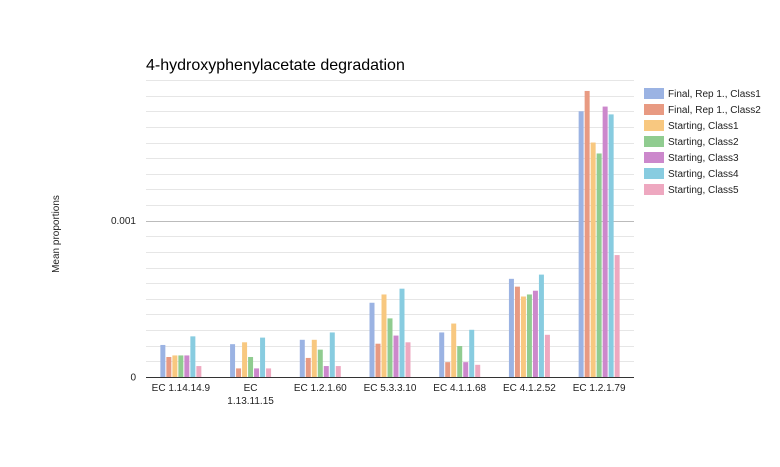 This screenshot has height=467, width=780. What do you see at coordinates (703, 158) in the screenshot?
I see `legend-label: Starting, Class3` at bounding box center [703, 158].